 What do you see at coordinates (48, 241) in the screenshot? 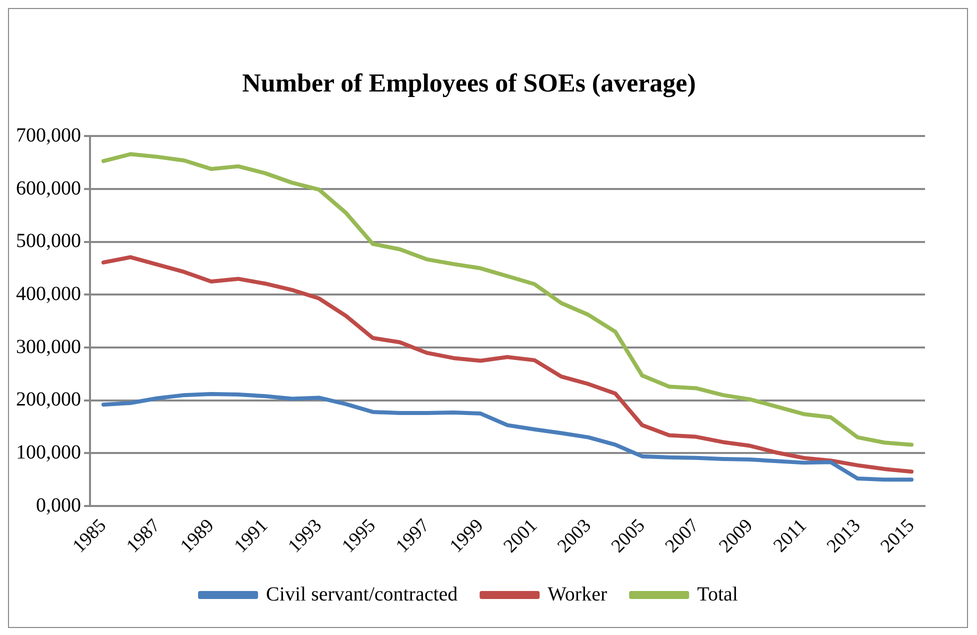
I see `y-tick-label: 500,000` at bounding box center [48, 241].